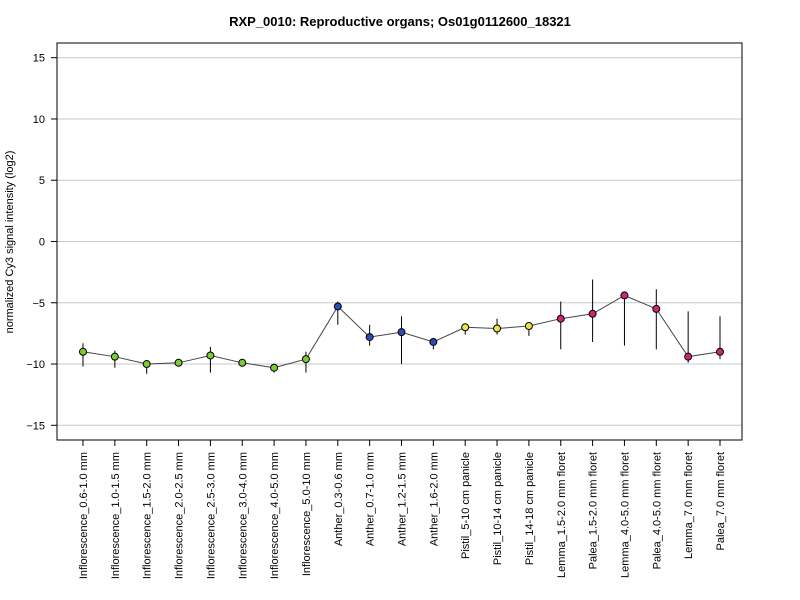 This screenshot has height=600, width=800. What do you see at coordinates (42, 181) in the screenshot?
I see `y-tick-label: 5` at bounding box center [42, 181].